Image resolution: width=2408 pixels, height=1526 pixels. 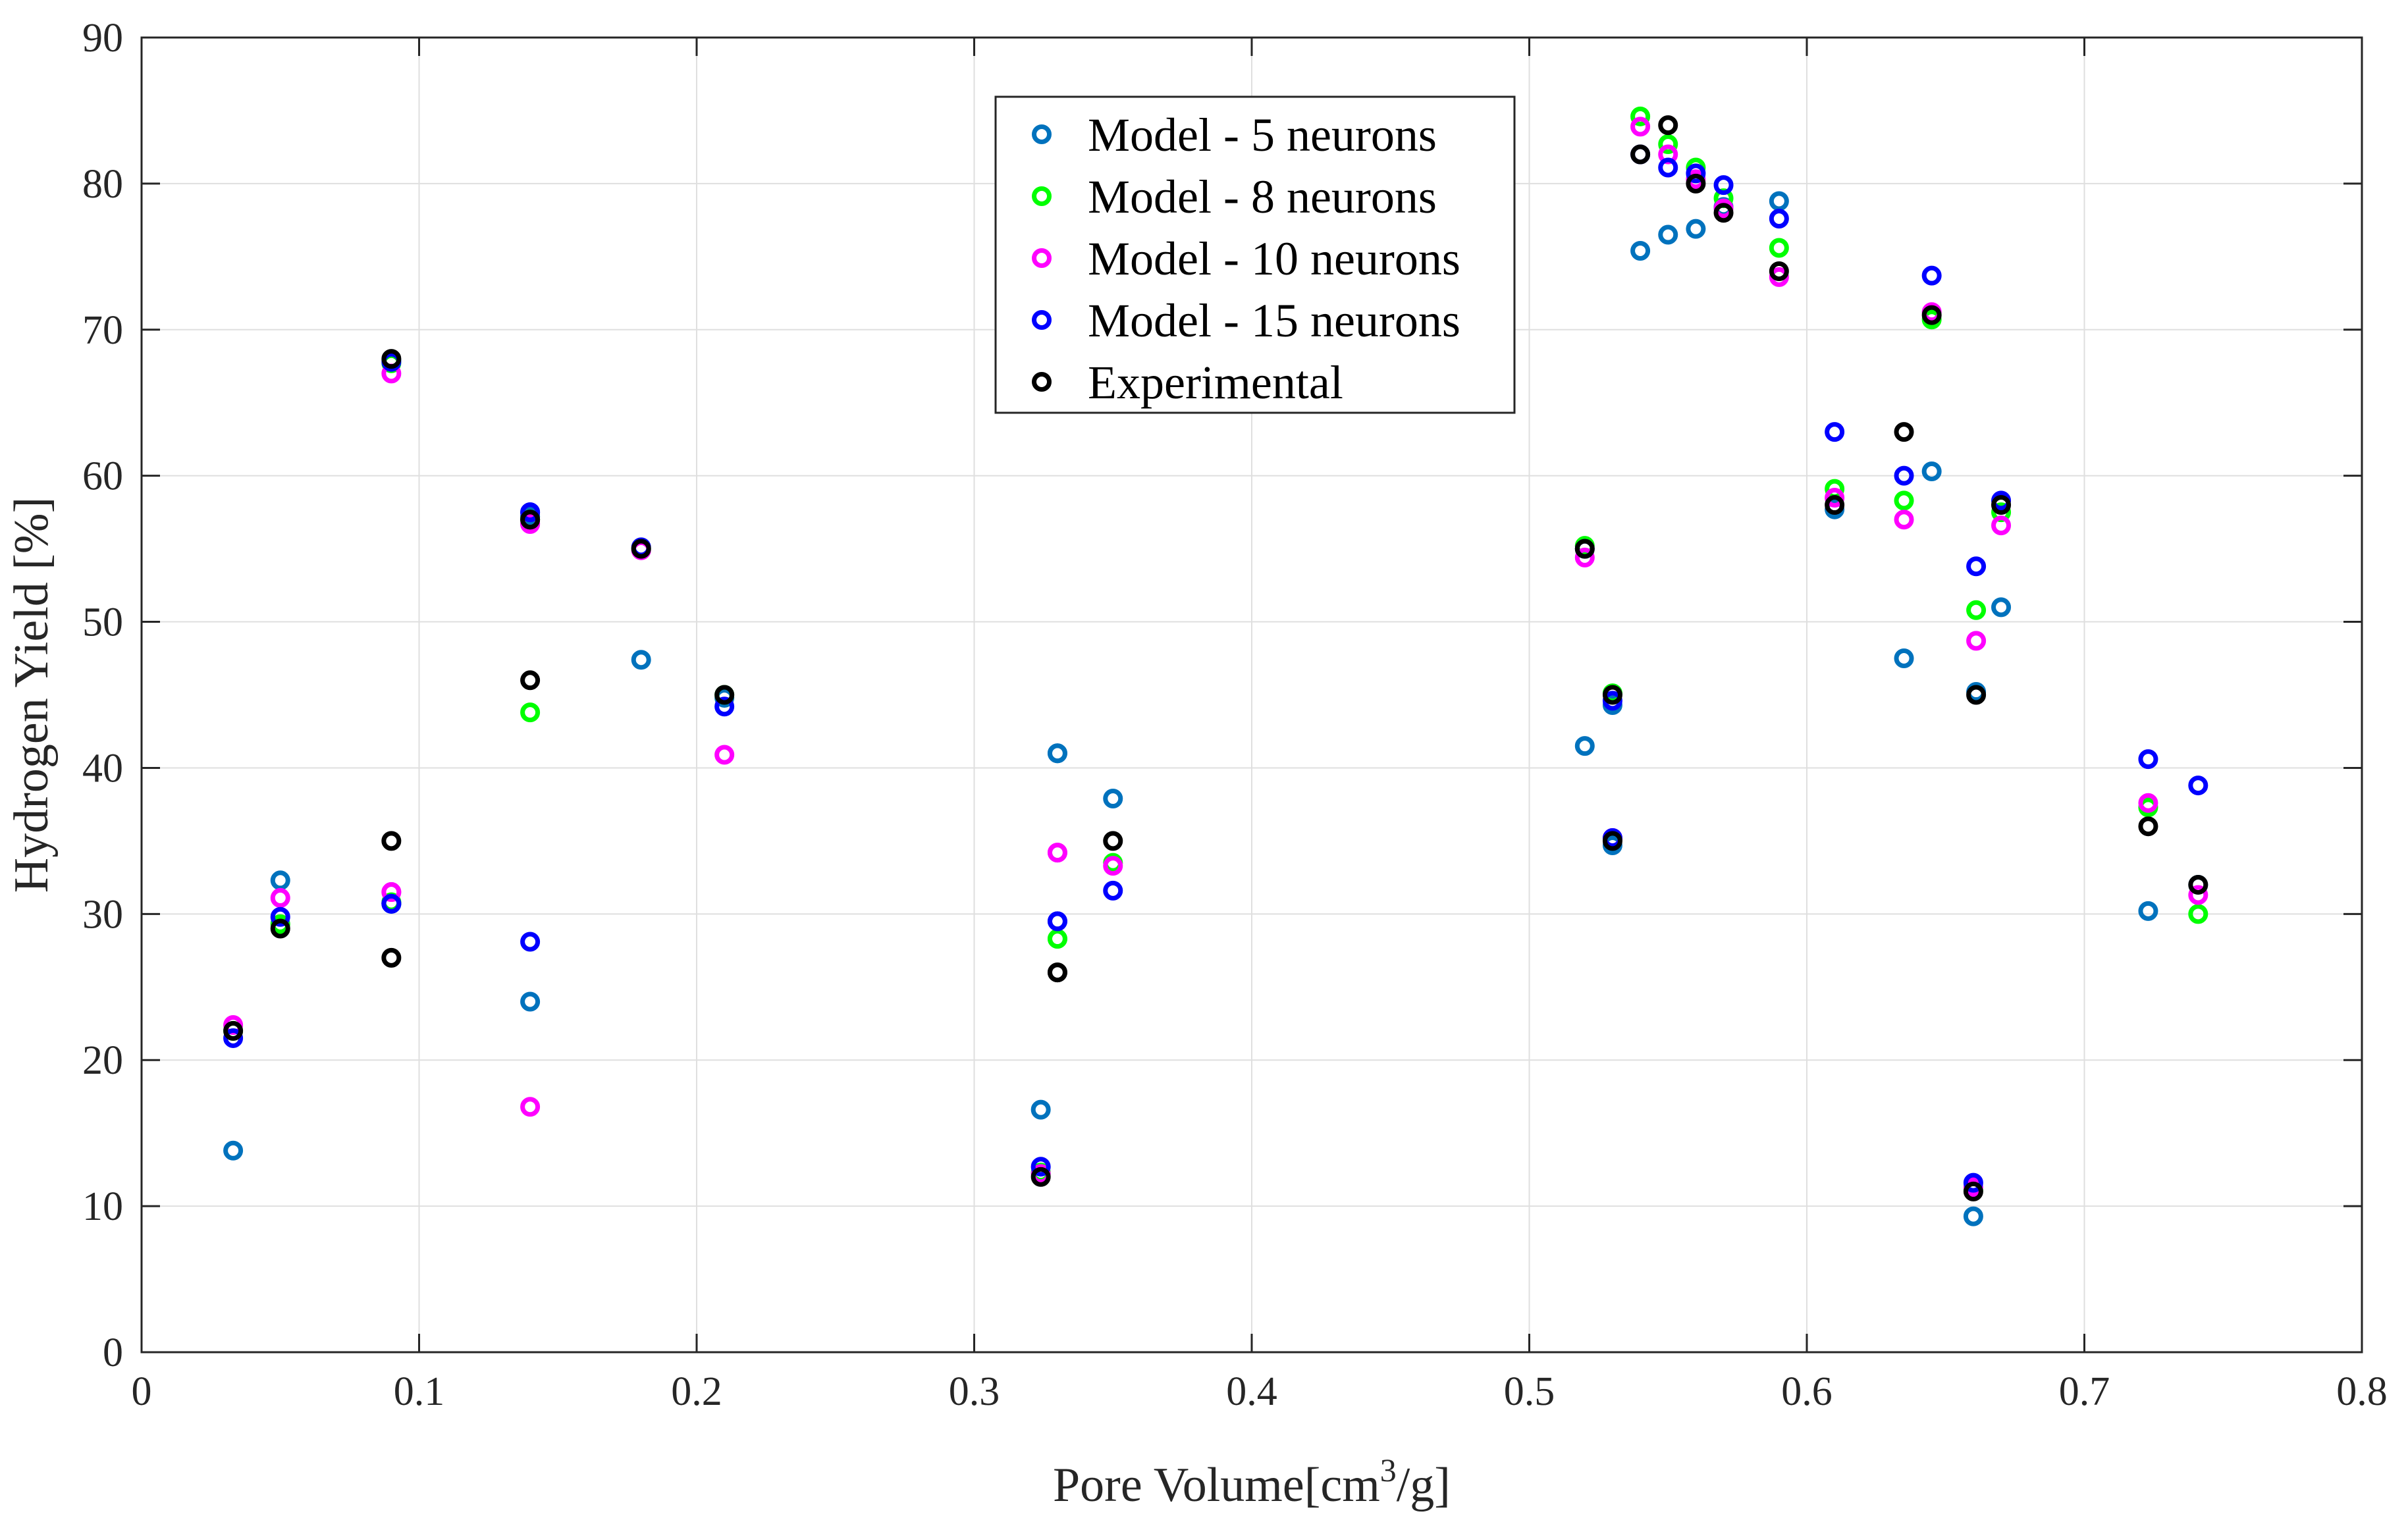 I want to click on x-tick-label: 0.3, so click(x=974, y=1391).